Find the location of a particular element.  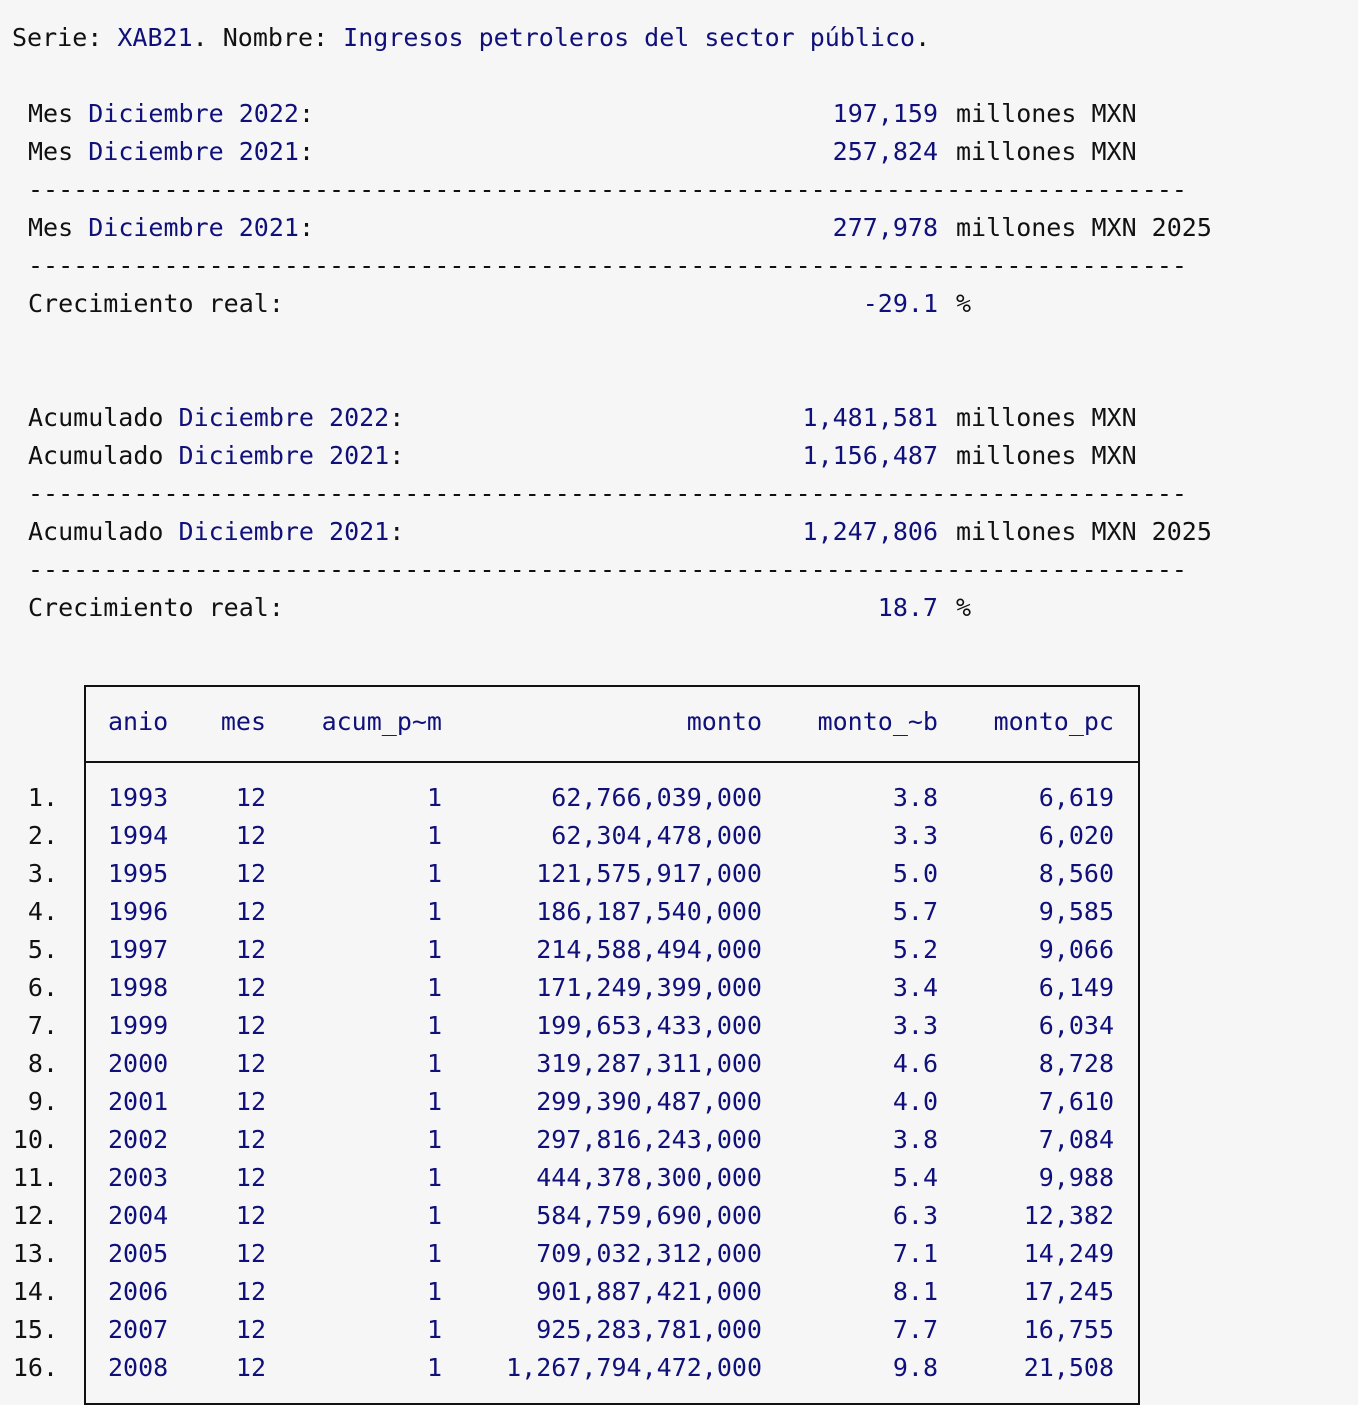

serie-end: . is located at coordinates (923, 37).